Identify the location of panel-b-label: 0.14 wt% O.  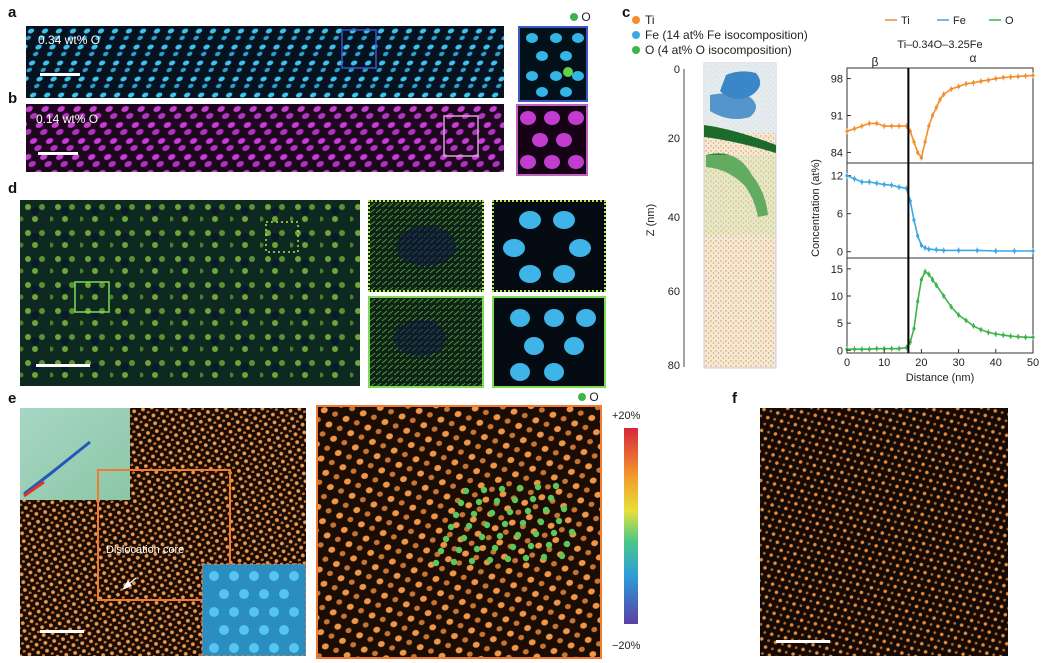
(67, 119).